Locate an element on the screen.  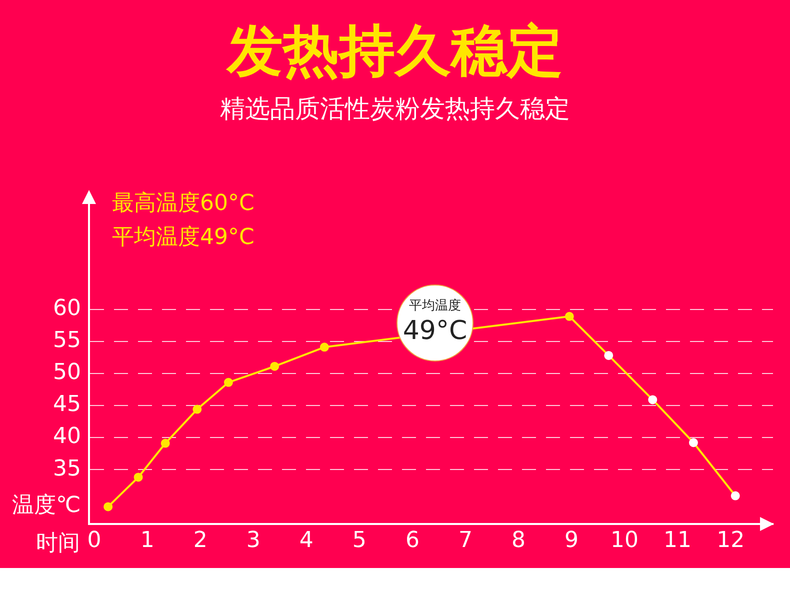
y-tick-label: 45 is located at coordinates (67, 405).